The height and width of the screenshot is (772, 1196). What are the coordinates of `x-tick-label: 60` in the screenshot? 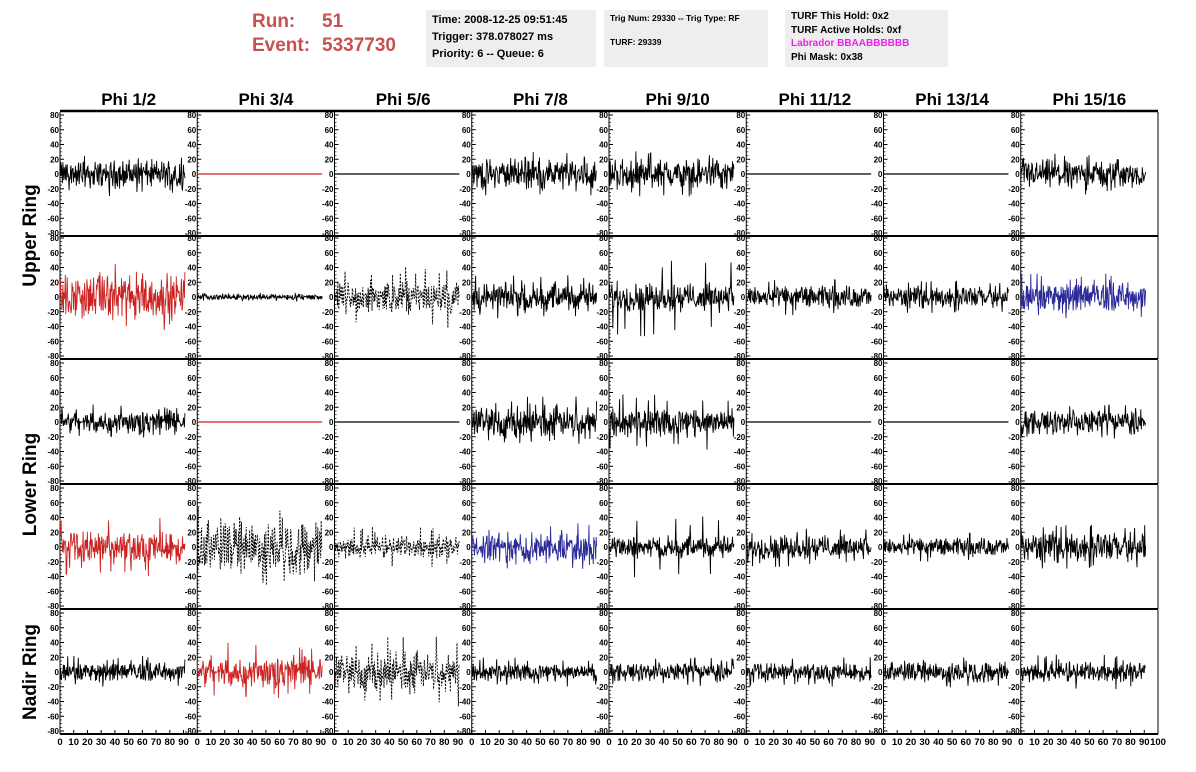 It's located at (691, 742).